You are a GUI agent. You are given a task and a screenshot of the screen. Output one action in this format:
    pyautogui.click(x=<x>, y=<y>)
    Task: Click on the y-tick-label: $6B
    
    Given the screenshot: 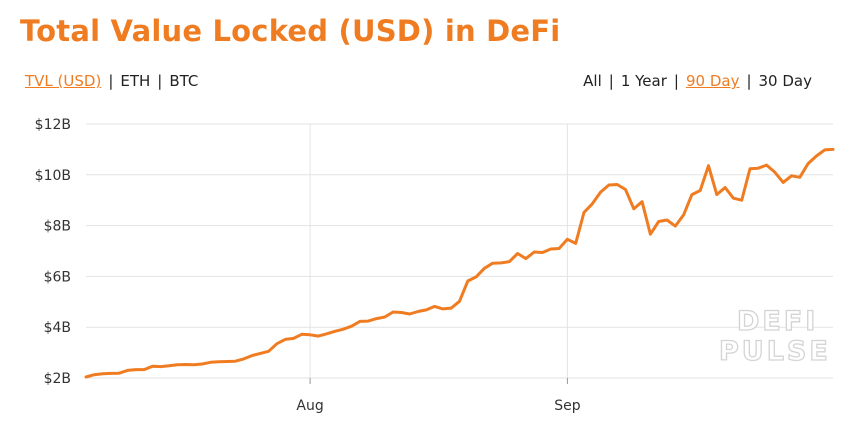 What is the action you would take?
    pyautogui.click(x=57, y=277)
    